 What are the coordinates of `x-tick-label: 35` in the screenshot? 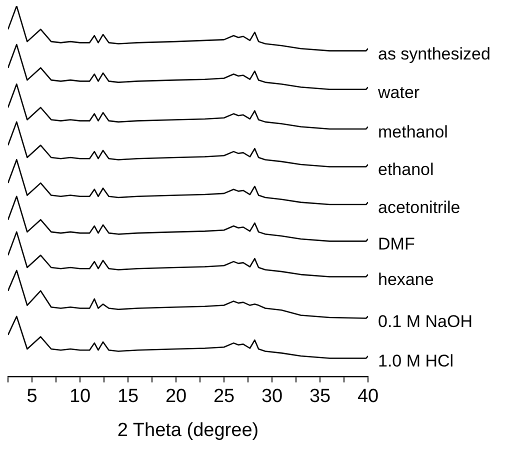 It's located at (320, 397).